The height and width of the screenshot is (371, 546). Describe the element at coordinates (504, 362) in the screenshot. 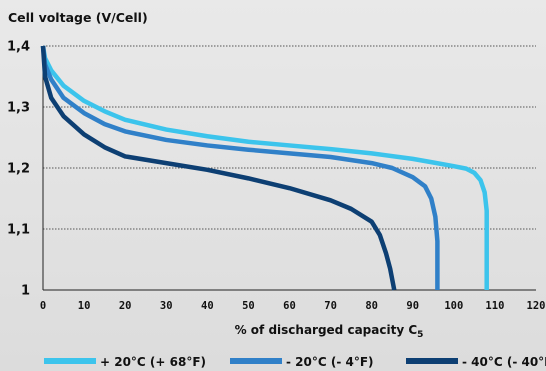

I see `legend-label-2: - 40°C (- 40°F)` at that location.